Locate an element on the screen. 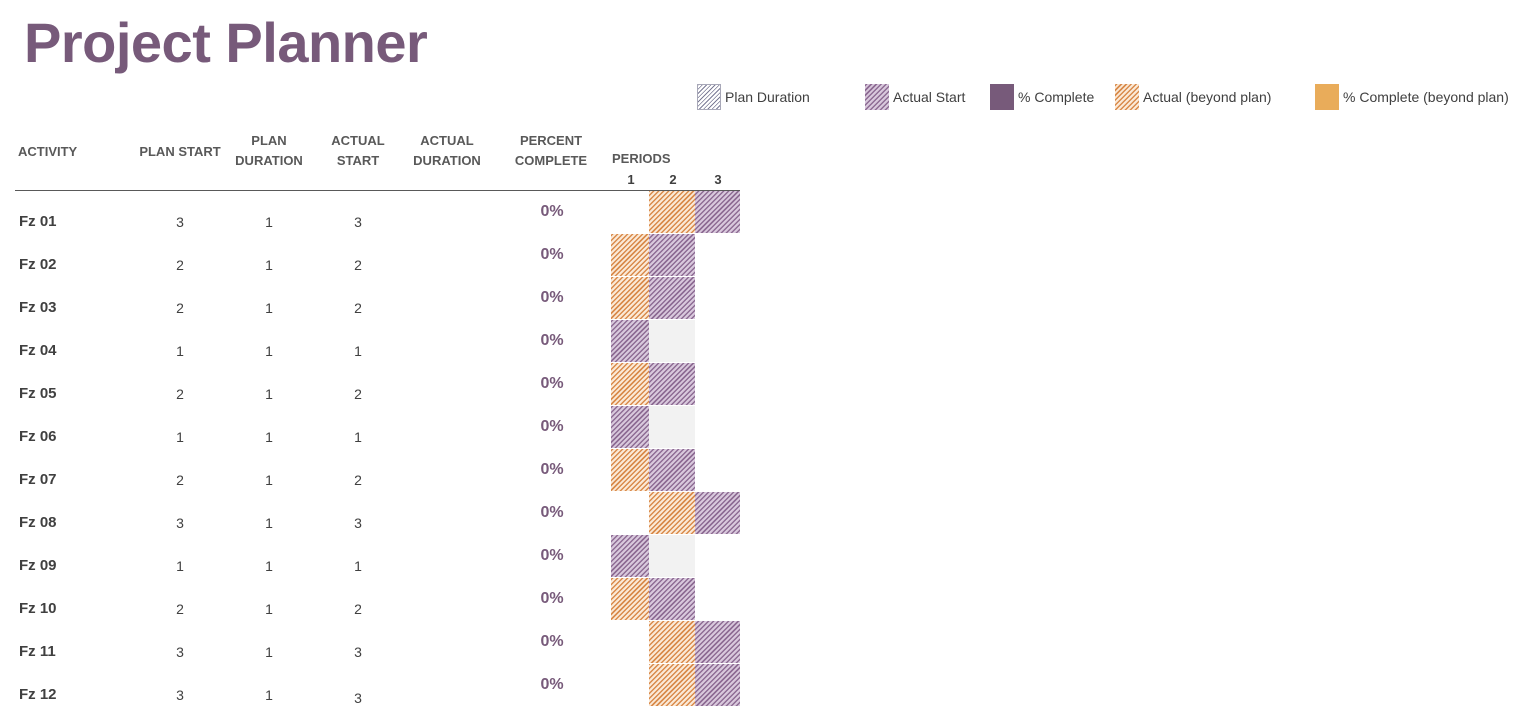 Image resolution: width=1537 pixels, height=713 pixels. table-row: Fz 08 3 1 3 0% is located at coordinates (380, 513).